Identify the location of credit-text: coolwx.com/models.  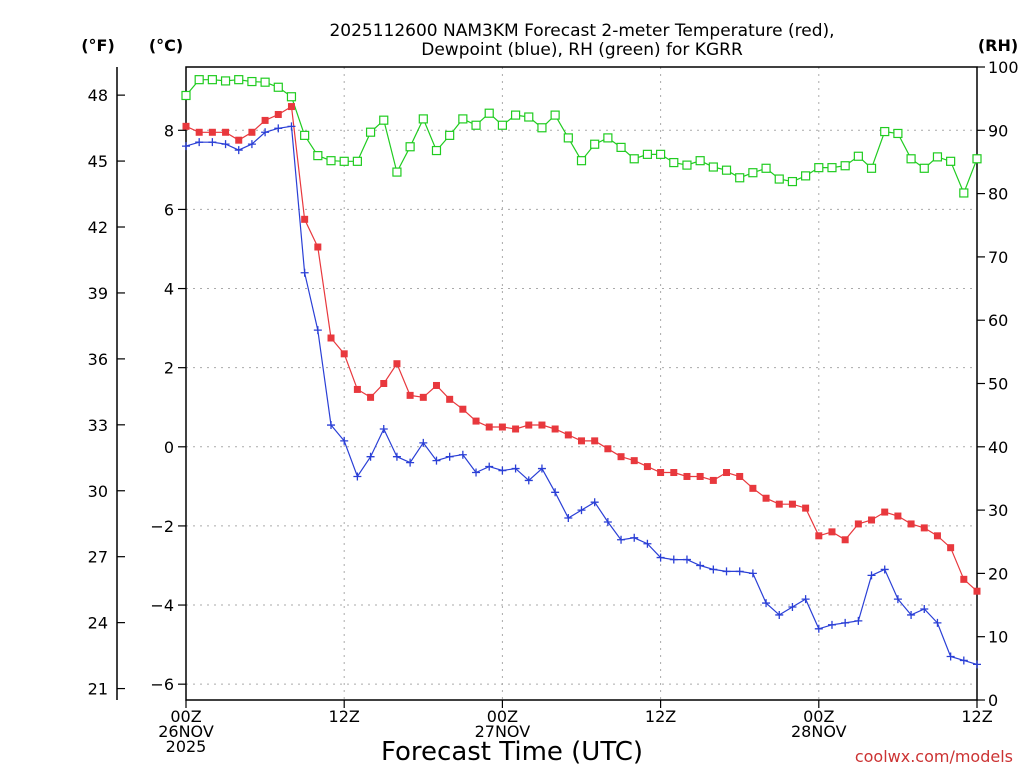
(934, 756).